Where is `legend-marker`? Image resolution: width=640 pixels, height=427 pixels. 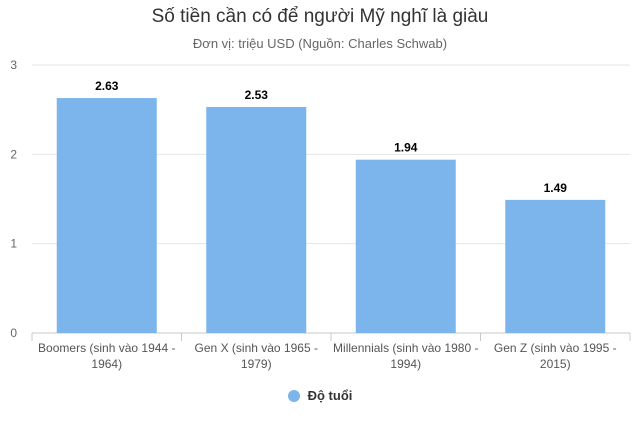
legend-marker is located at coordinates (293, 395).